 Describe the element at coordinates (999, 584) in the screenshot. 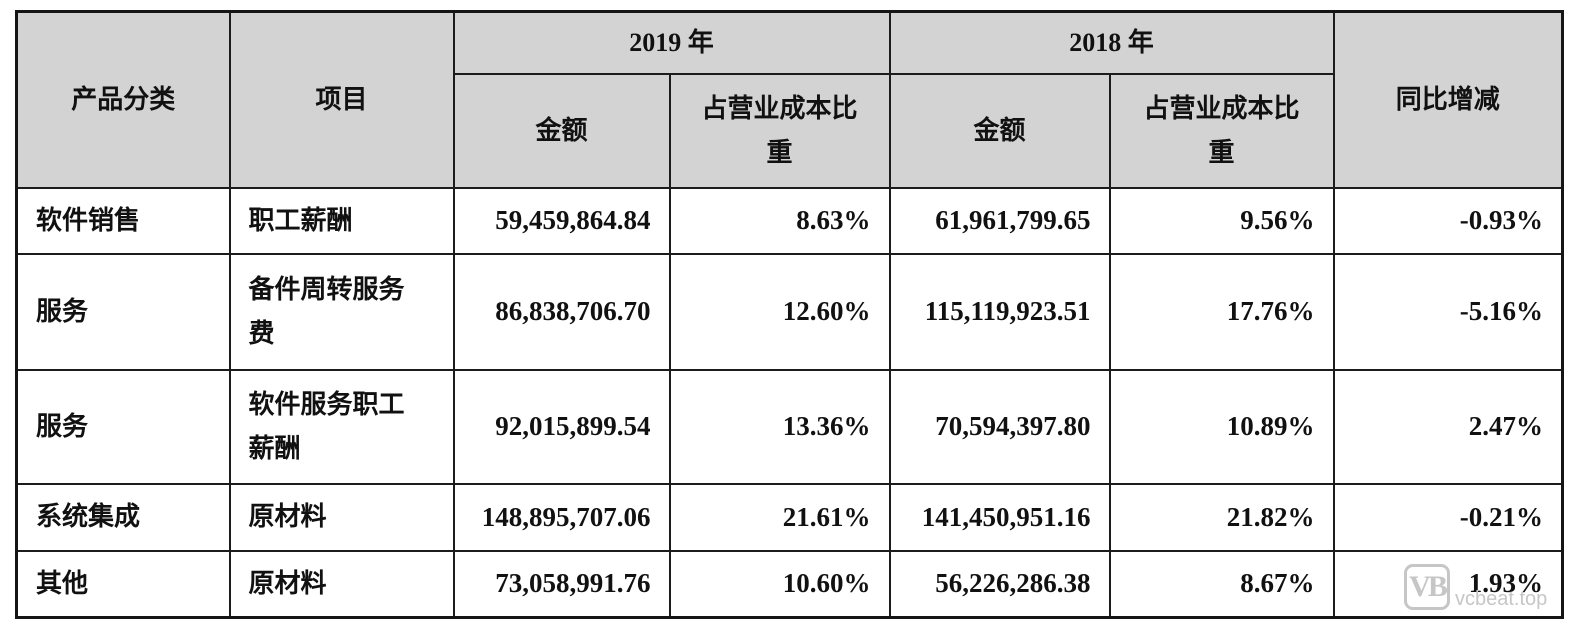

I see `cell-amount-2018: 56,226,286.38` at that location.